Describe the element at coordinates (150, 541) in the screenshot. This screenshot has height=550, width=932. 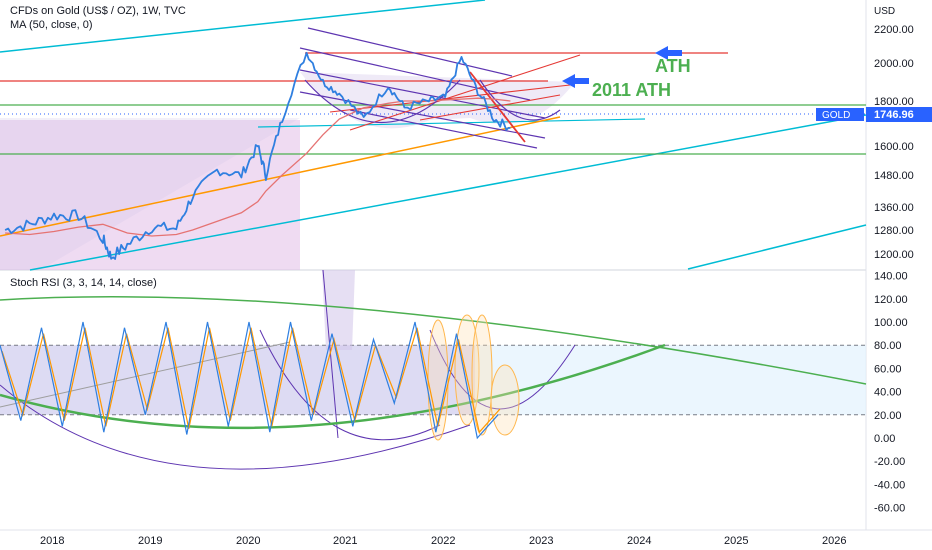
I see `time-axis-tick: 2019` at that location.